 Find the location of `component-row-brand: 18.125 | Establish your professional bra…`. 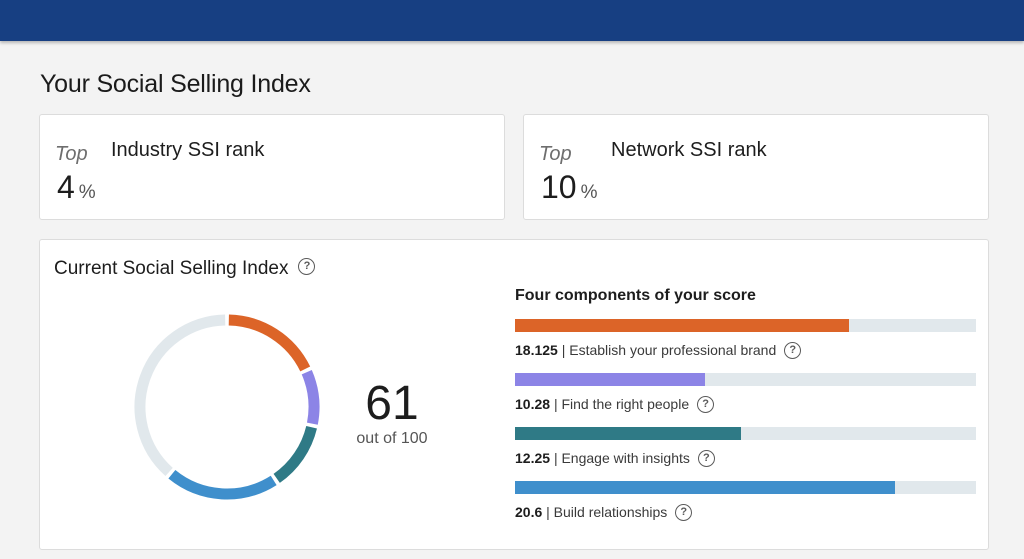

component-row-brand: 18.125 | Establish your professional bra… is located at coordinates (745, 339).